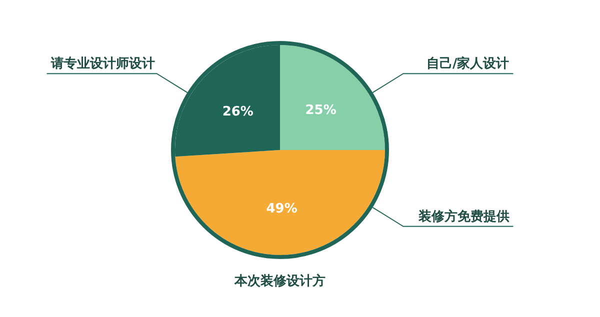 The height and width of the screenshot is (317, 600). What do you see at coordinates (280, 281) in the screenshot?
I see `text: 本次装修设计方` at bounding box center [280, 281].